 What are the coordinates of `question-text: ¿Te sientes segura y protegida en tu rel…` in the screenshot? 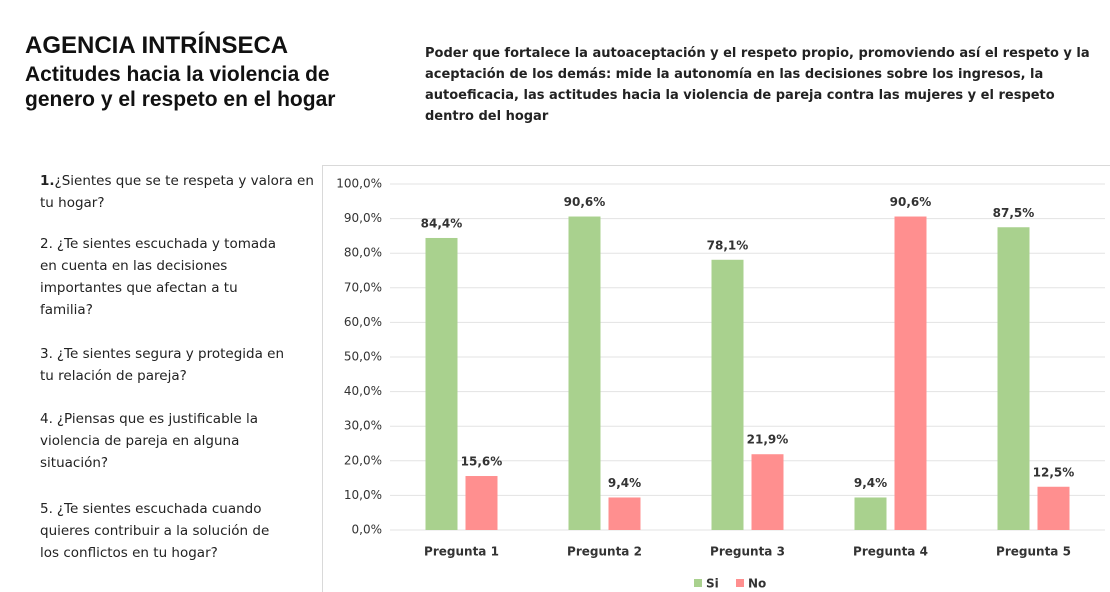 It's located at (162, 365).